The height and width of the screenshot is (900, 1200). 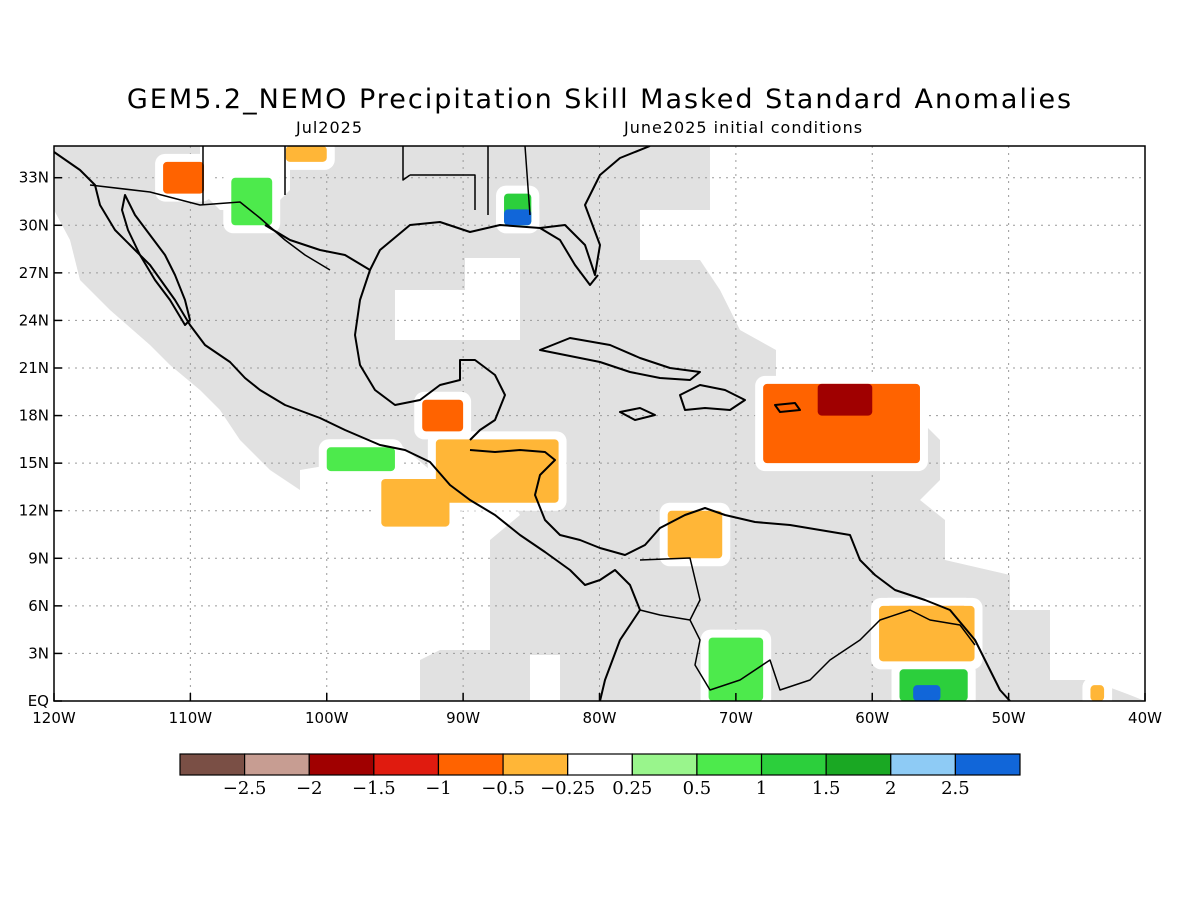 What do you see at coordinates (34, 368) in the screenshot?
I see `y-tick-label: 21N` at bounding box center [34, 368].